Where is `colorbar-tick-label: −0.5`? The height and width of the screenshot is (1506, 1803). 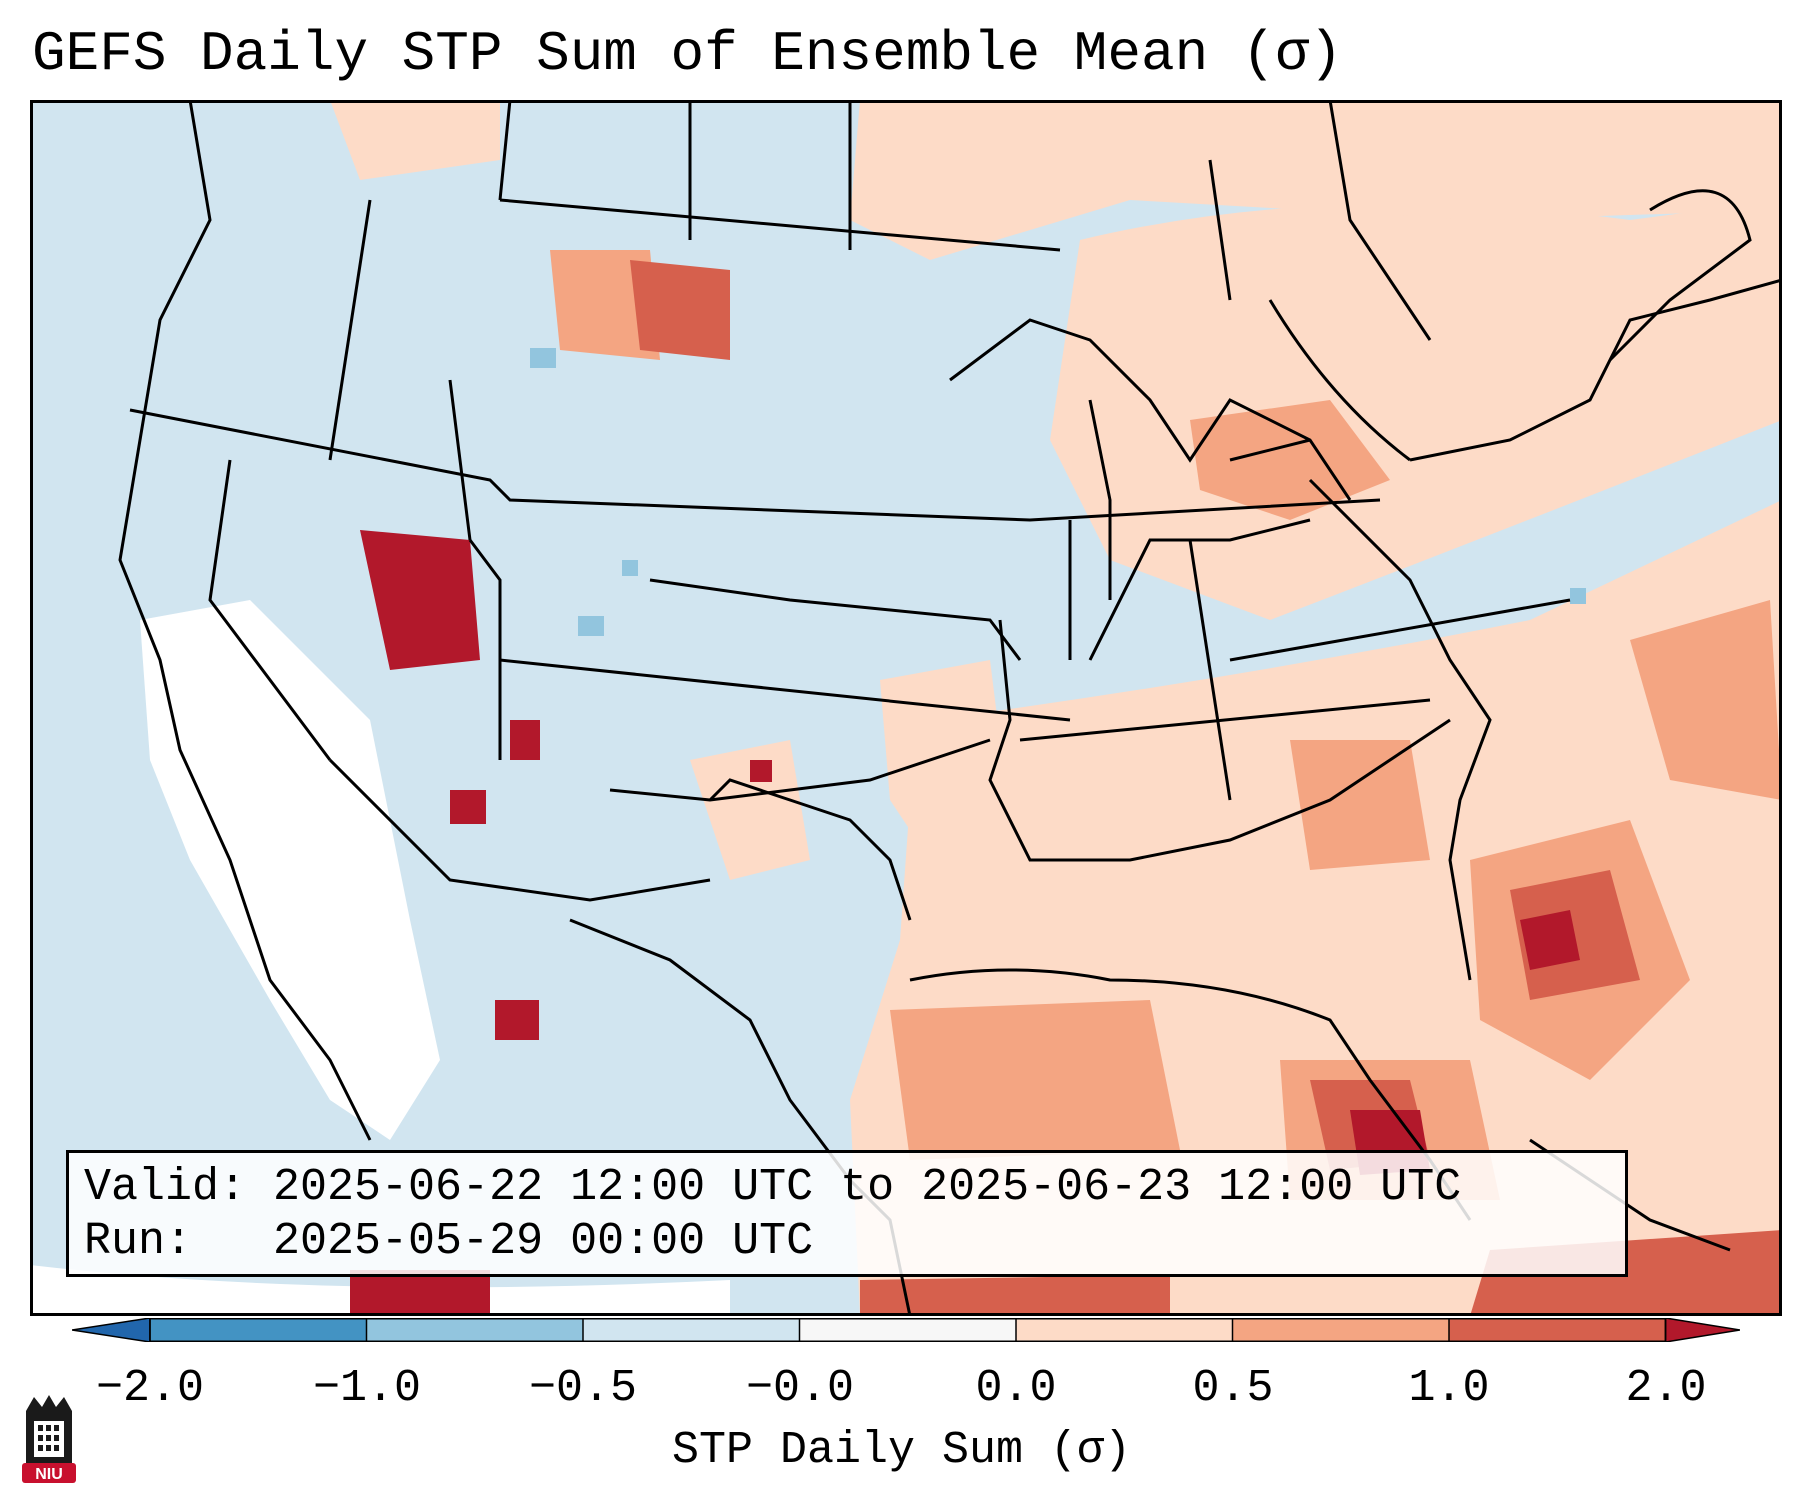
colorbar-tick-label: −0.5 is located at coordinates (610, 1389).